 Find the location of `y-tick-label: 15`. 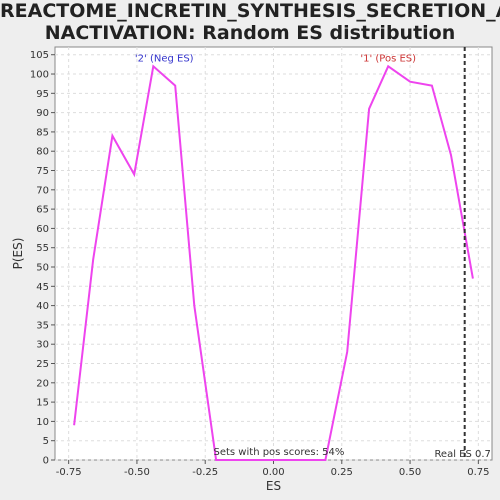

y-tick-label: 15 is located at coordinates (42, 403).